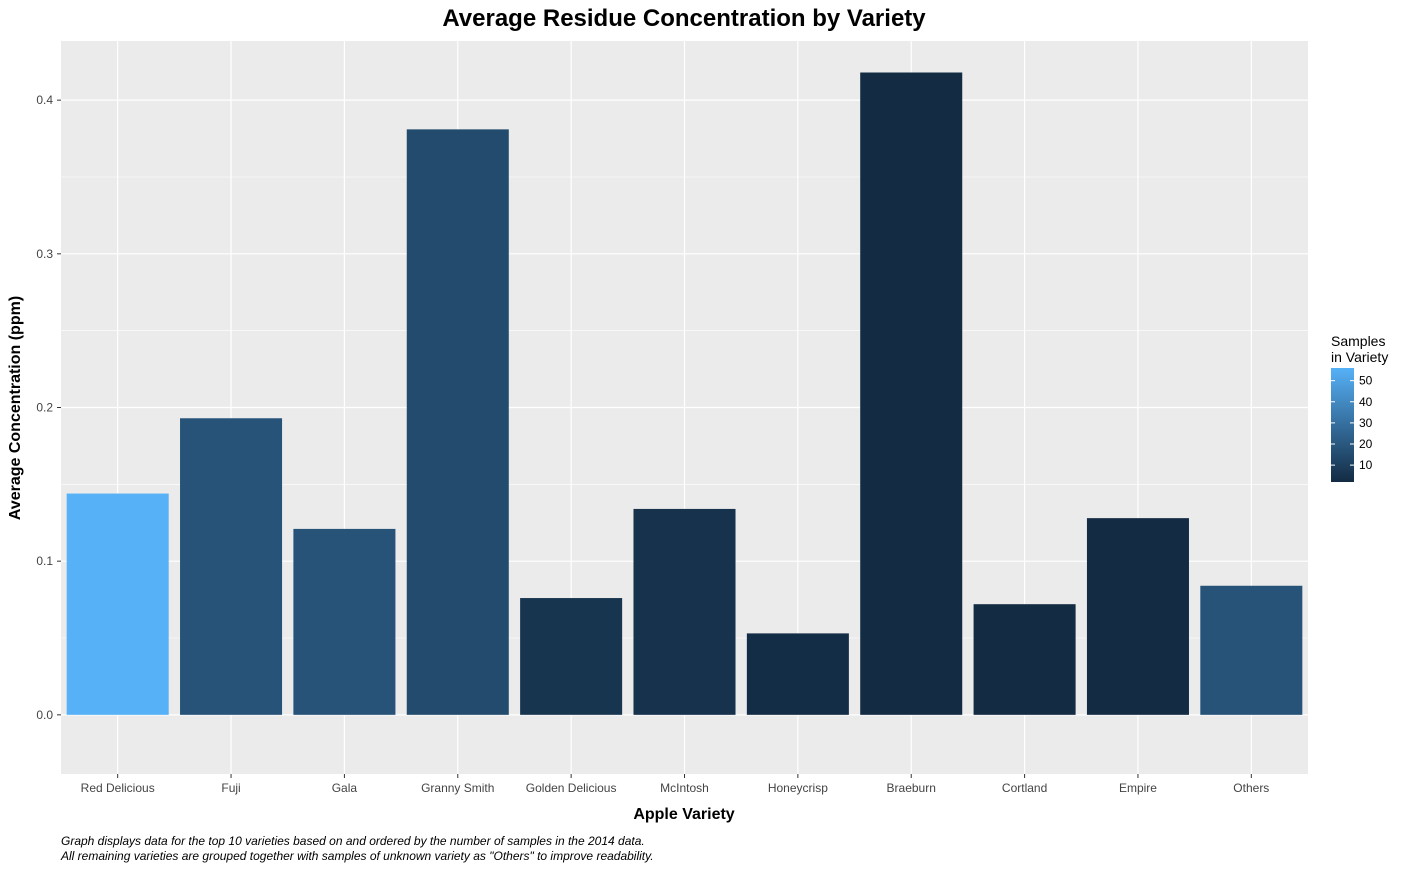  Describe the element at coordinates (1342, 425) in the screenshot. I see `legend-colorbar` at that location.